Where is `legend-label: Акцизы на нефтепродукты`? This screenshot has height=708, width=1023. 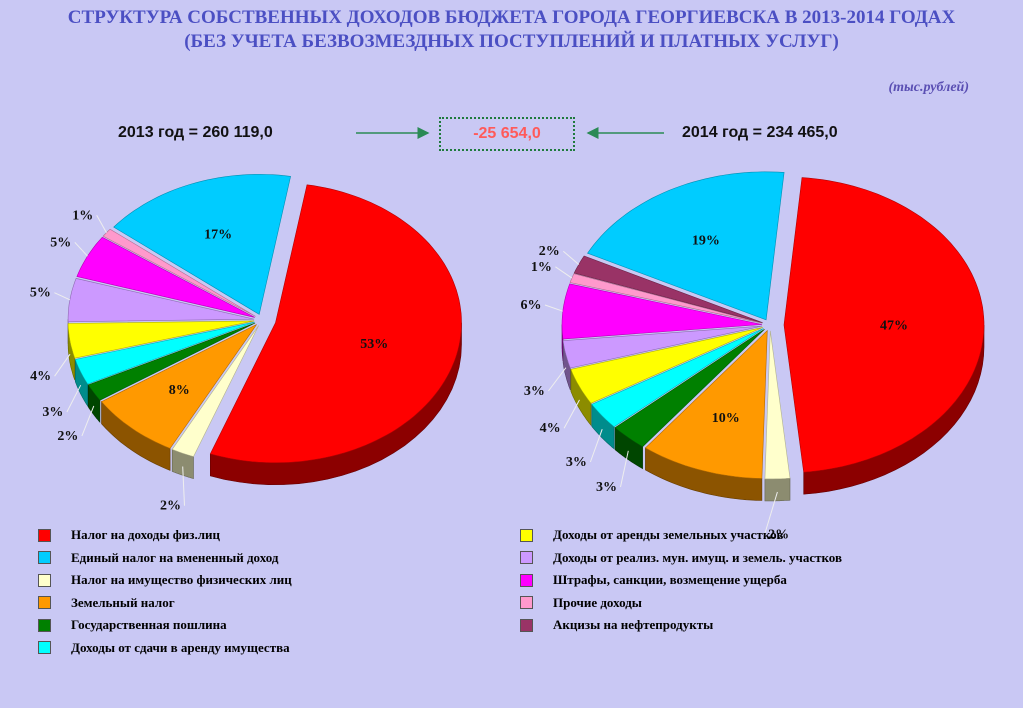 legend-label: Акцизы на нефтепродукты is located at coordinates (633, 625).